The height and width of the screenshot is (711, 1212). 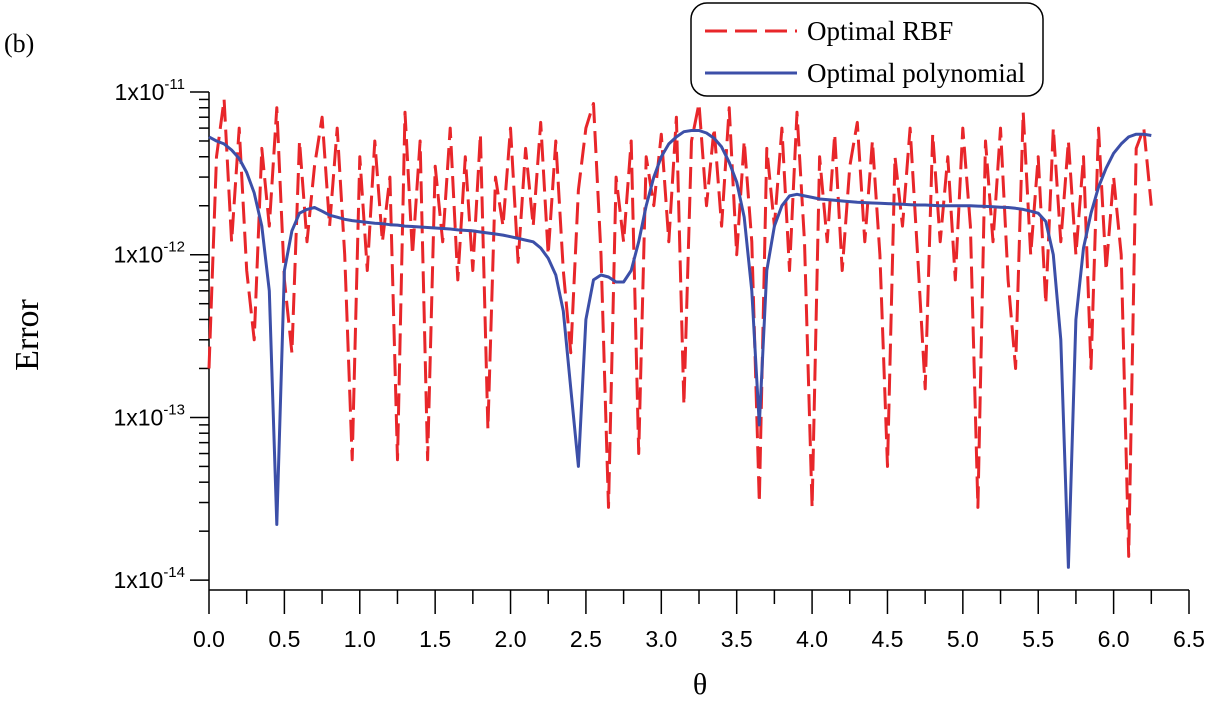 What do you see at coordinates (284, 639) in the screenshot?
I see `x-tick-label: 0.5` at bounding box center [284, 639].